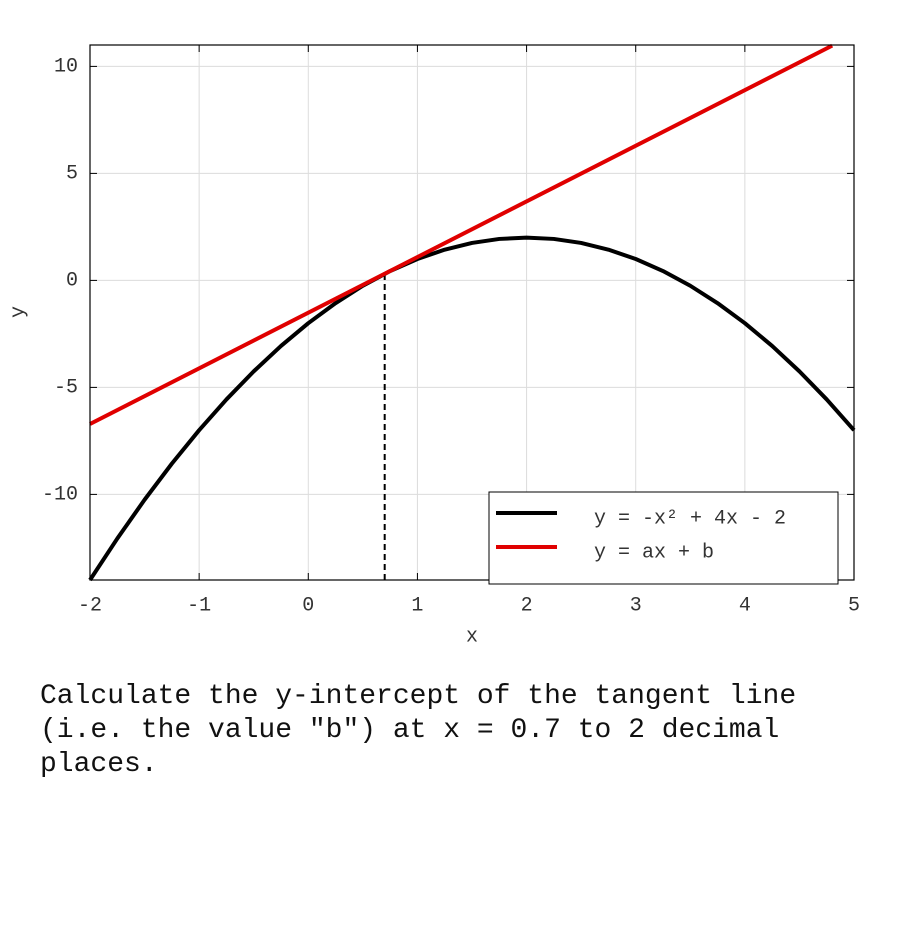 The height and width of the screenshot is (930, 900). I want to click on y-tick-label: 5, so click(72, 174).